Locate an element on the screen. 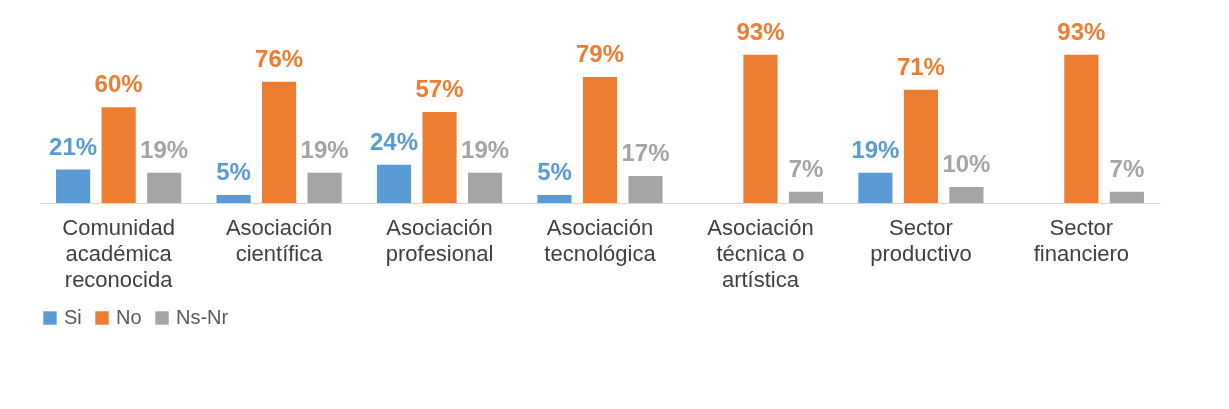 This screenshot has height=409, width=1229. x-tick-label: Asociación tecnológica is located at coordinates (600, 240).